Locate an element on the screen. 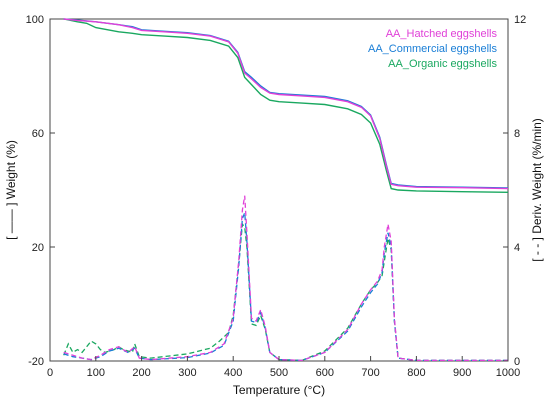  x-tick-label: 1000 is located at coordinates (508, 373).